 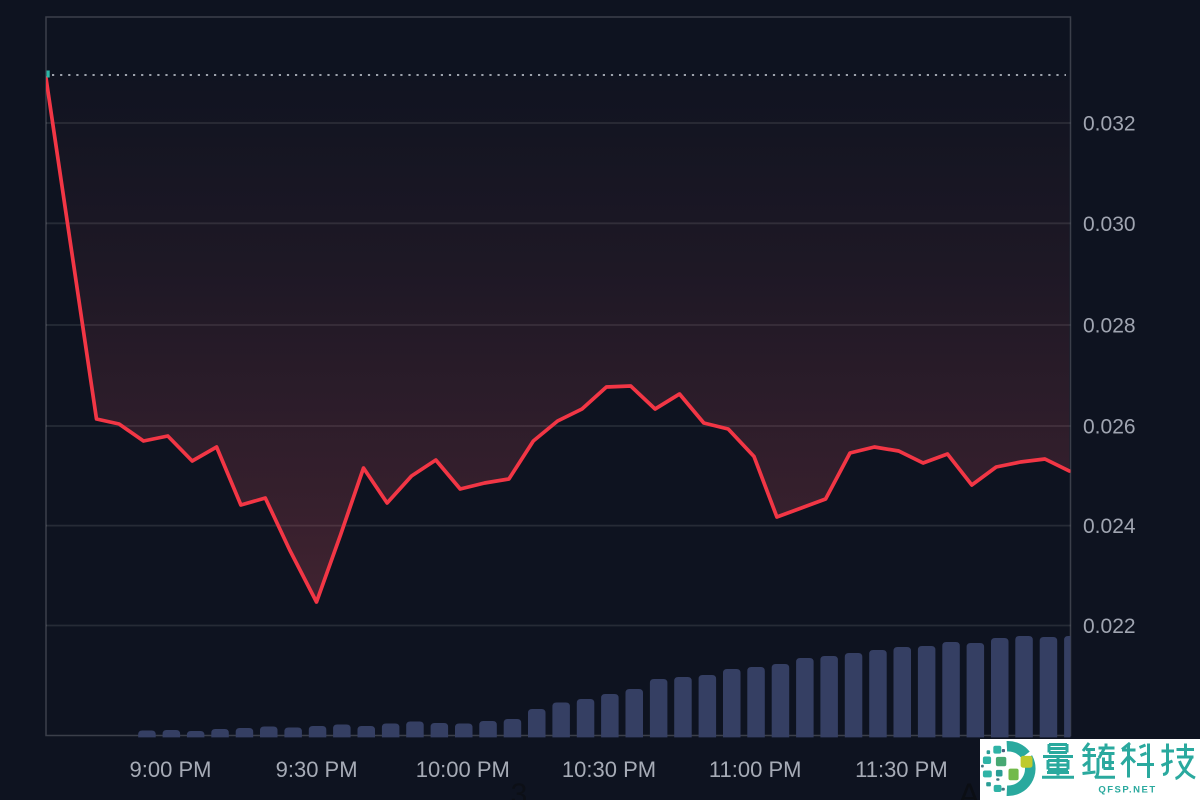 I want to click on svg-text: 11:30 PM, so click(x=901, y=769).